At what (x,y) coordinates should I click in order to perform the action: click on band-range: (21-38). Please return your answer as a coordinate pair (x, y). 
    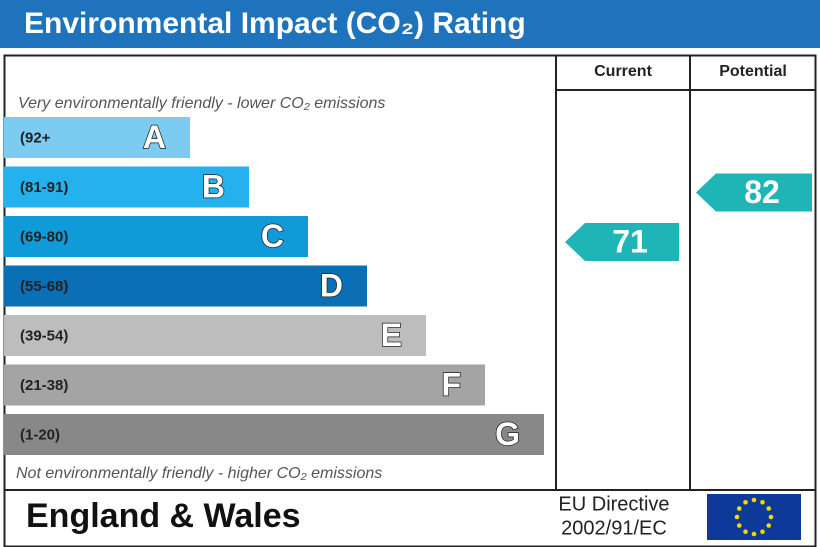
    Looking at the image, I should click on (44, 385).